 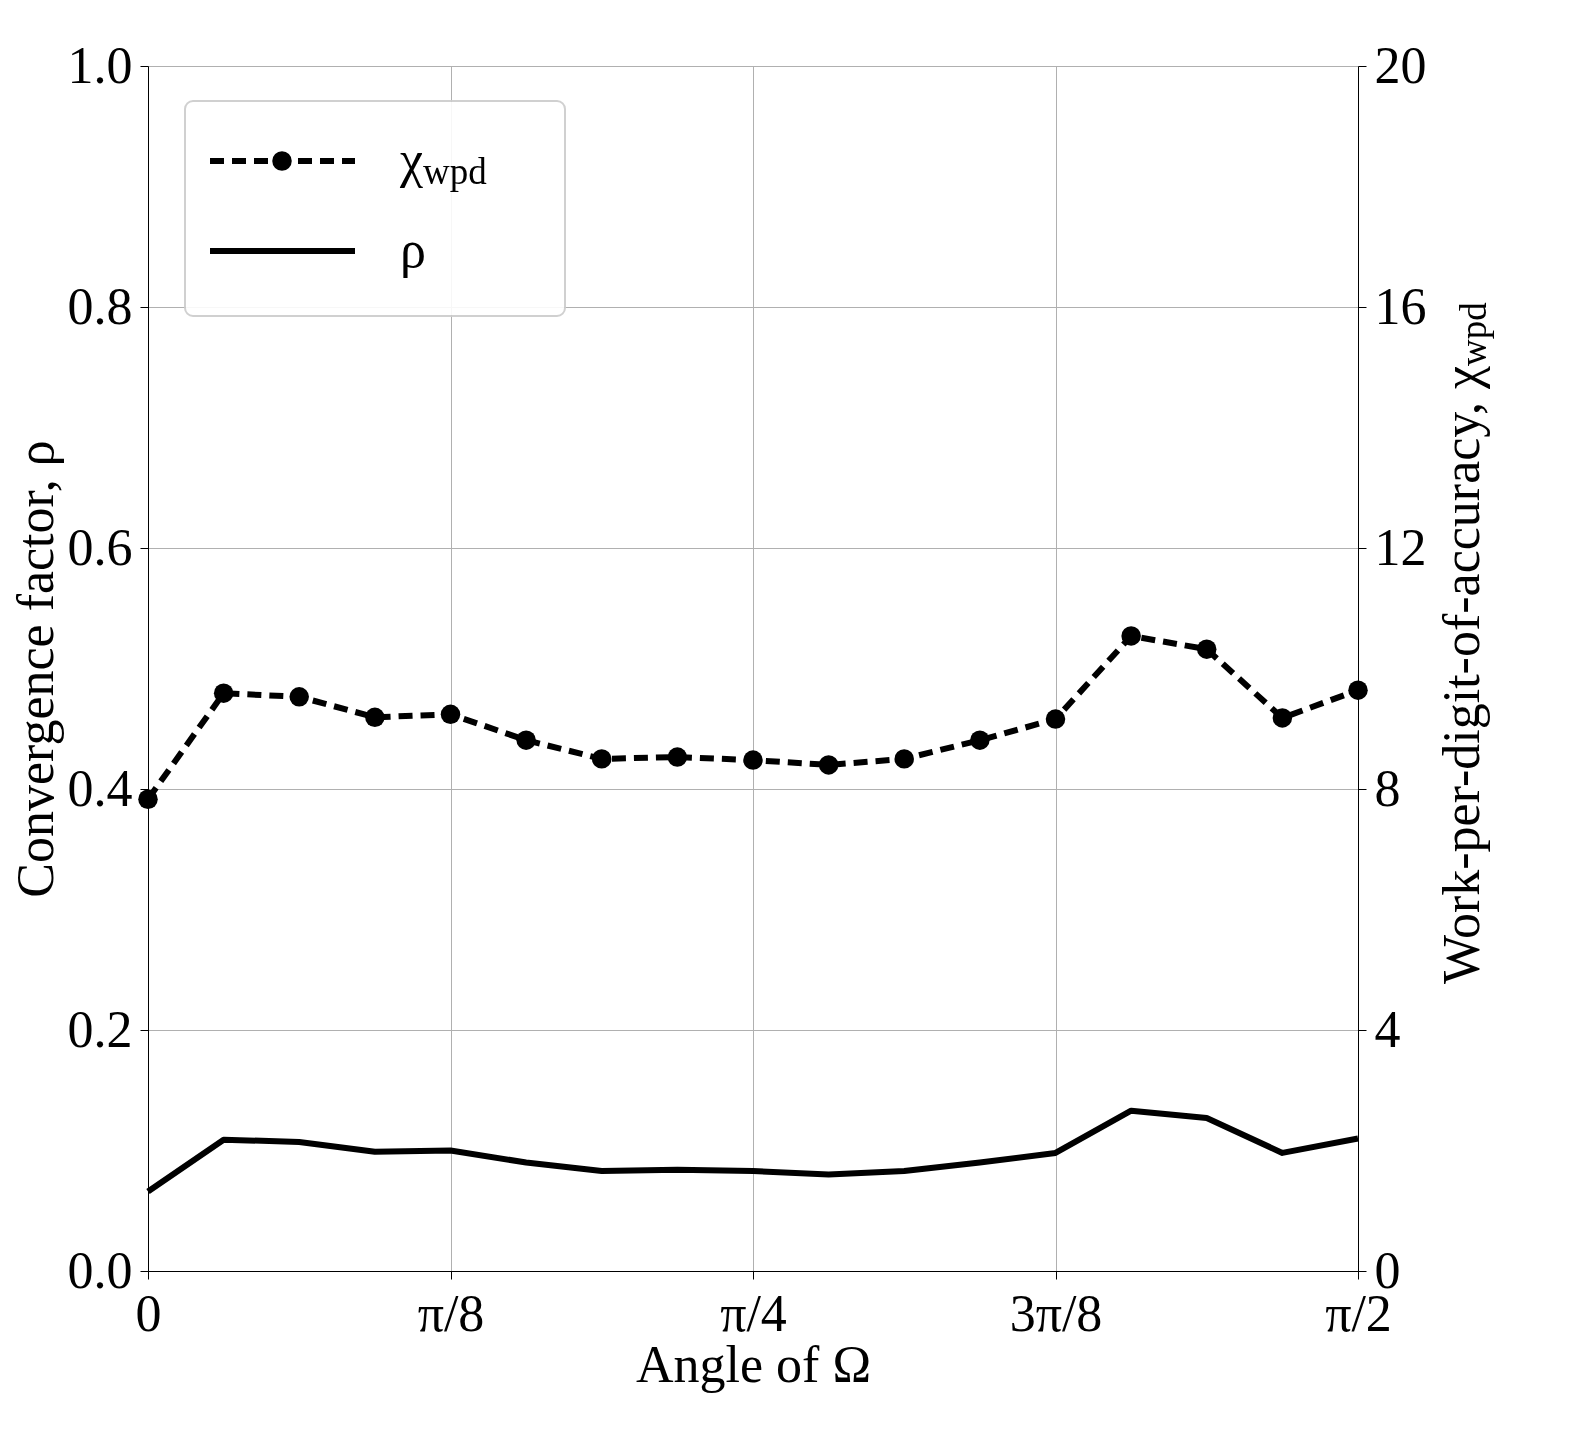 What do you see at coordinates (35, 669) in the screenshot?
I see `y-axis-title: Convergence factor, ρ` at bounding box center [35, 669].